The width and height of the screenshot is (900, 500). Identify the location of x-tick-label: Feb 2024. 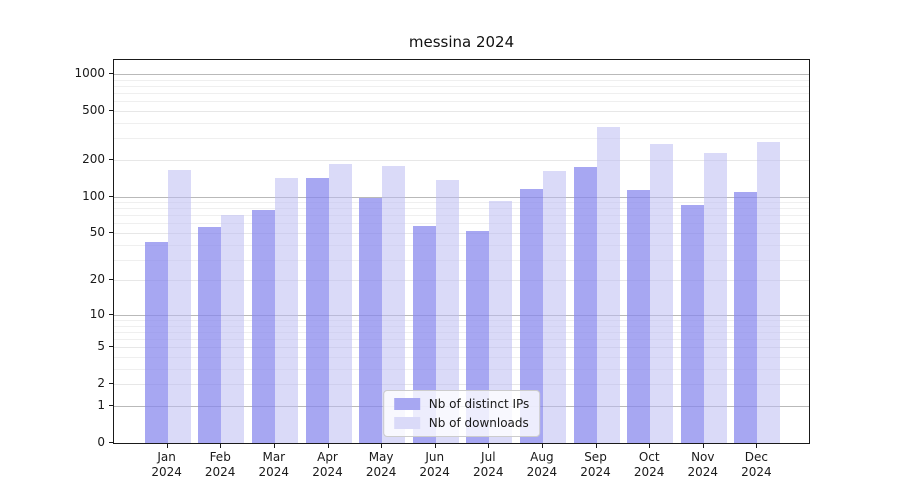
(220, 465).